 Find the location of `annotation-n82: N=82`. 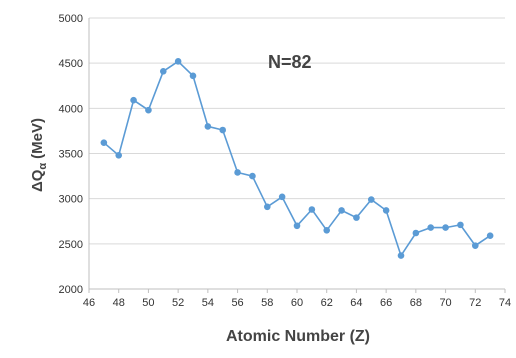

annotation-n82: N=82 is located at coordinates (290, 62).